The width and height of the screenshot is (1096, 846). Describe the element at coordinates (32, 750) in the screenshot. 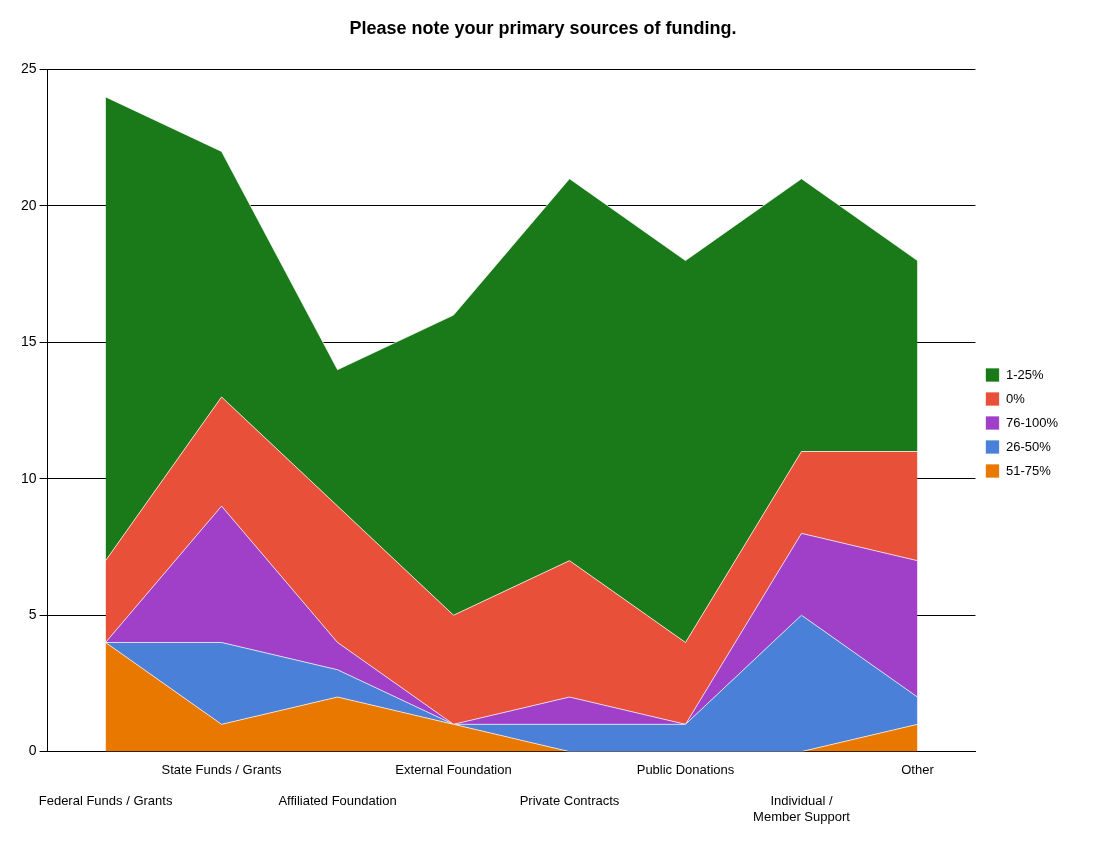

I see `y-tick-label: 0` at that location.